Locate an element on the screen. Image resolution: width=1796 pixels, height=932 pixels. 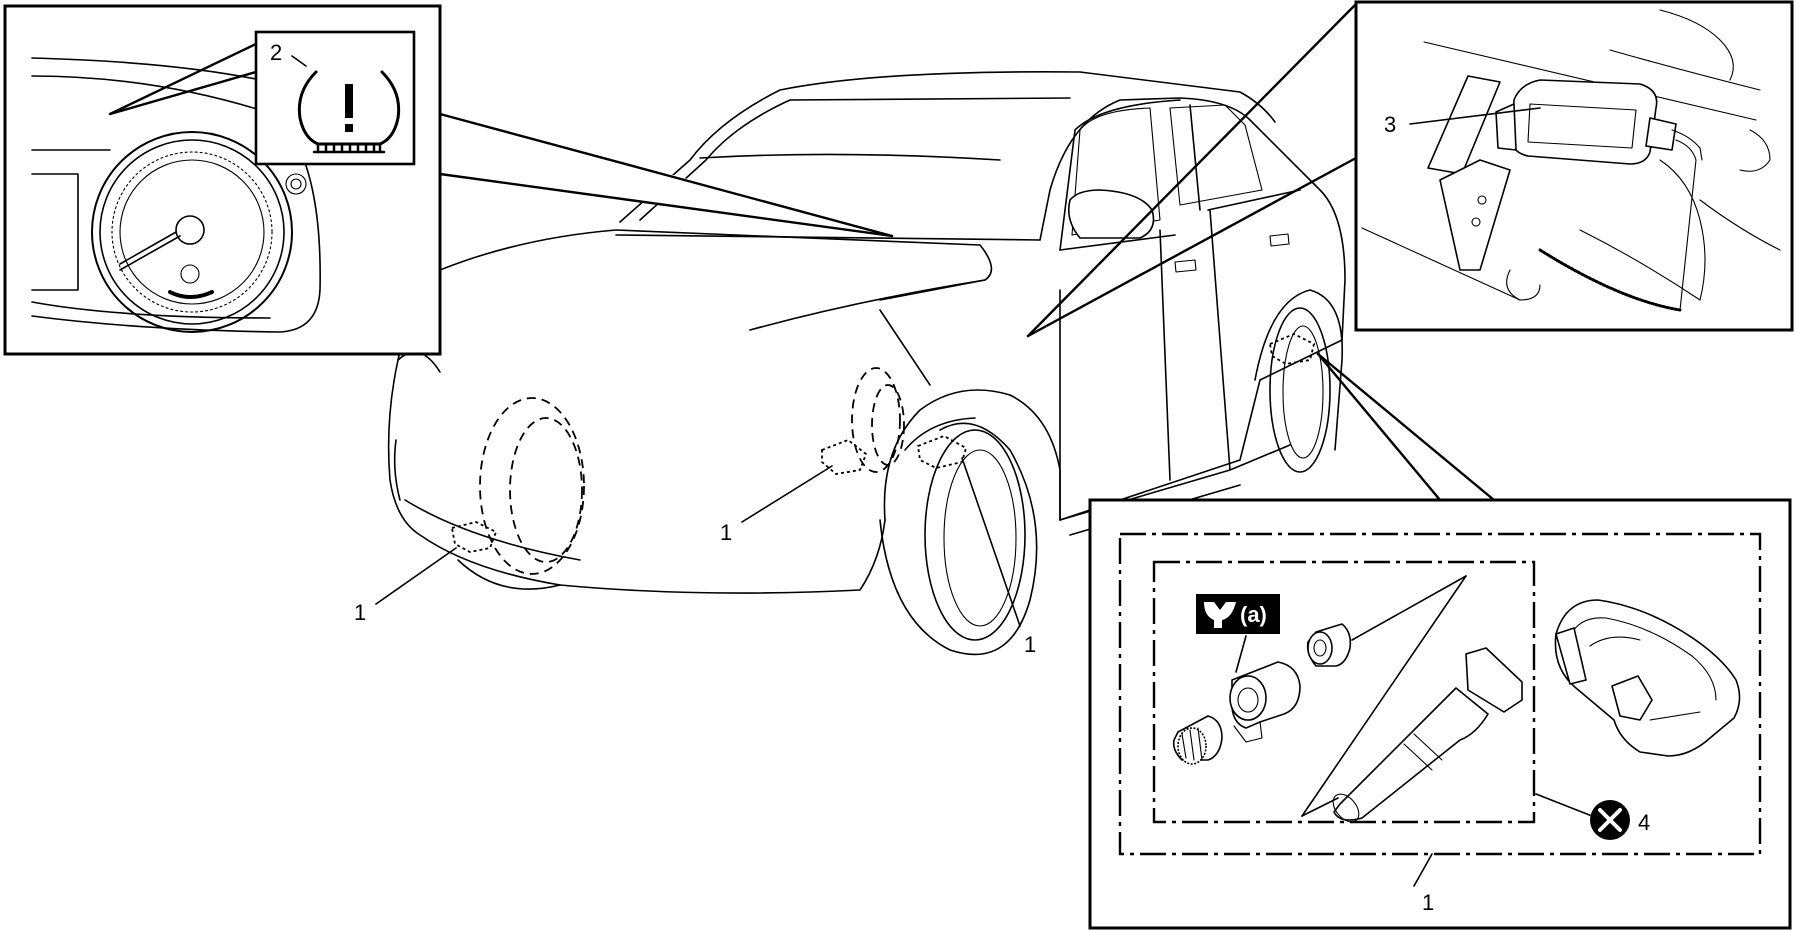
label-tpms-controller: 3 is located at coordinates (1390, 124).